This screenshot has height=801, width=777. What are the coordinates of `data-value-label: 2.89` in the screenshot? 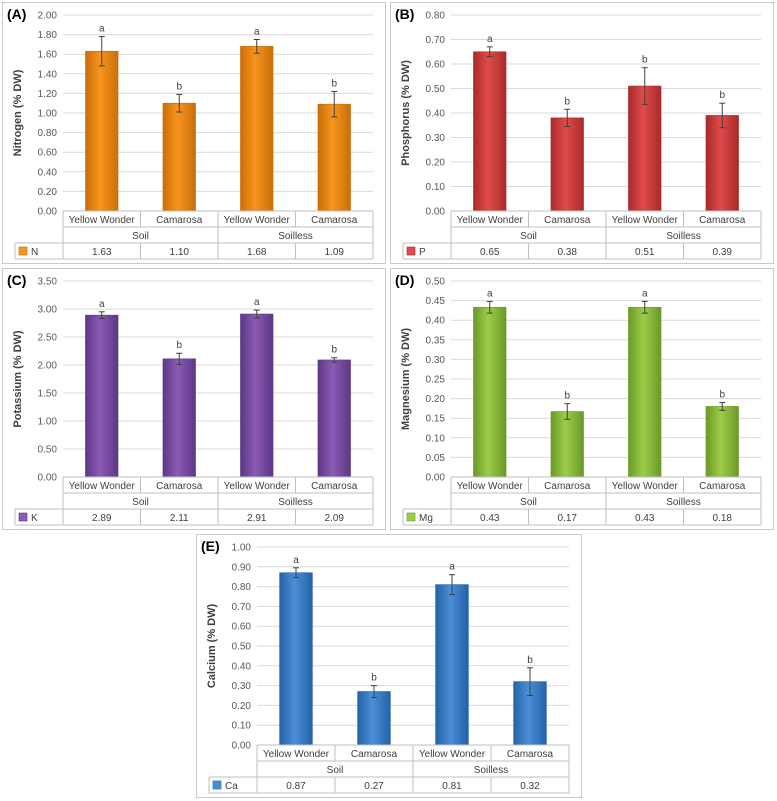 It's located at (102, 518).